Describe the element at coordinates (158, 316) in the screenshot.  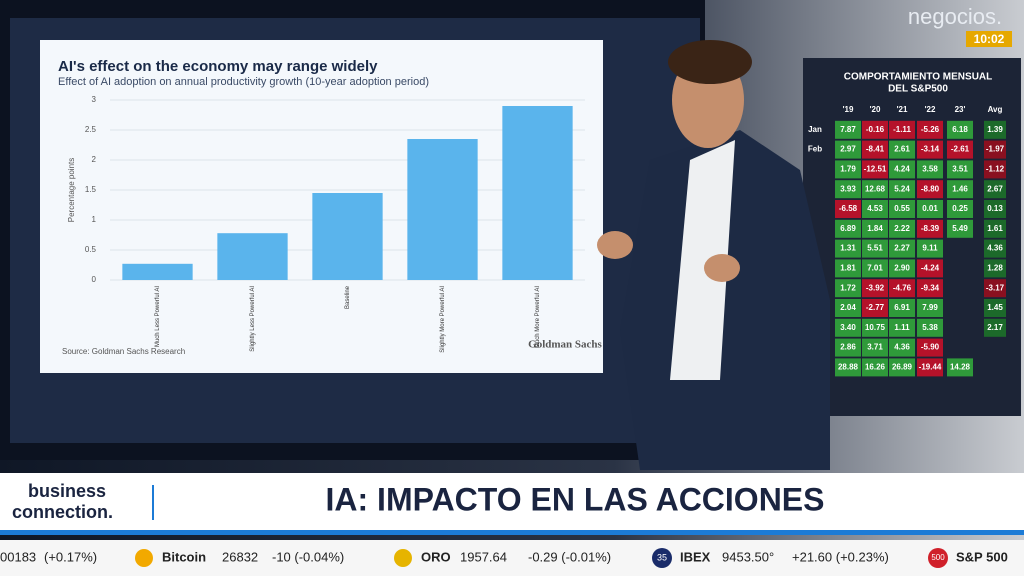
I see `x-tick-label: Much Less Powerful AI` at that location.